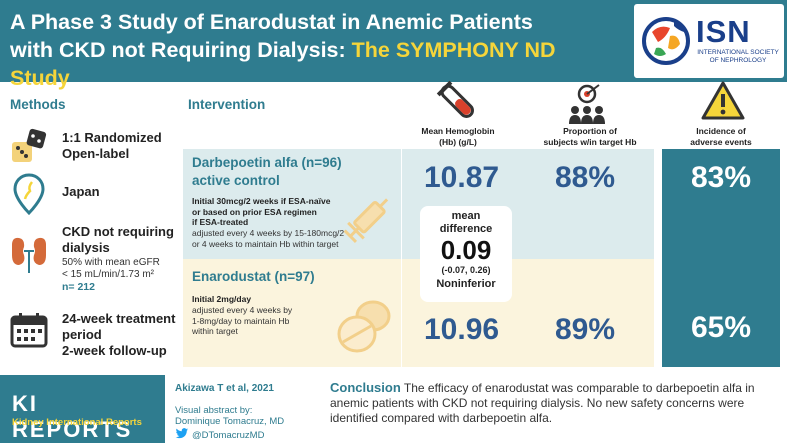 The height and width of the screenshot is (443, 787). What do you see at coordinates (587, 104) in the screenshot?
I see `target-people-icon` at bounding box center [587, 104].